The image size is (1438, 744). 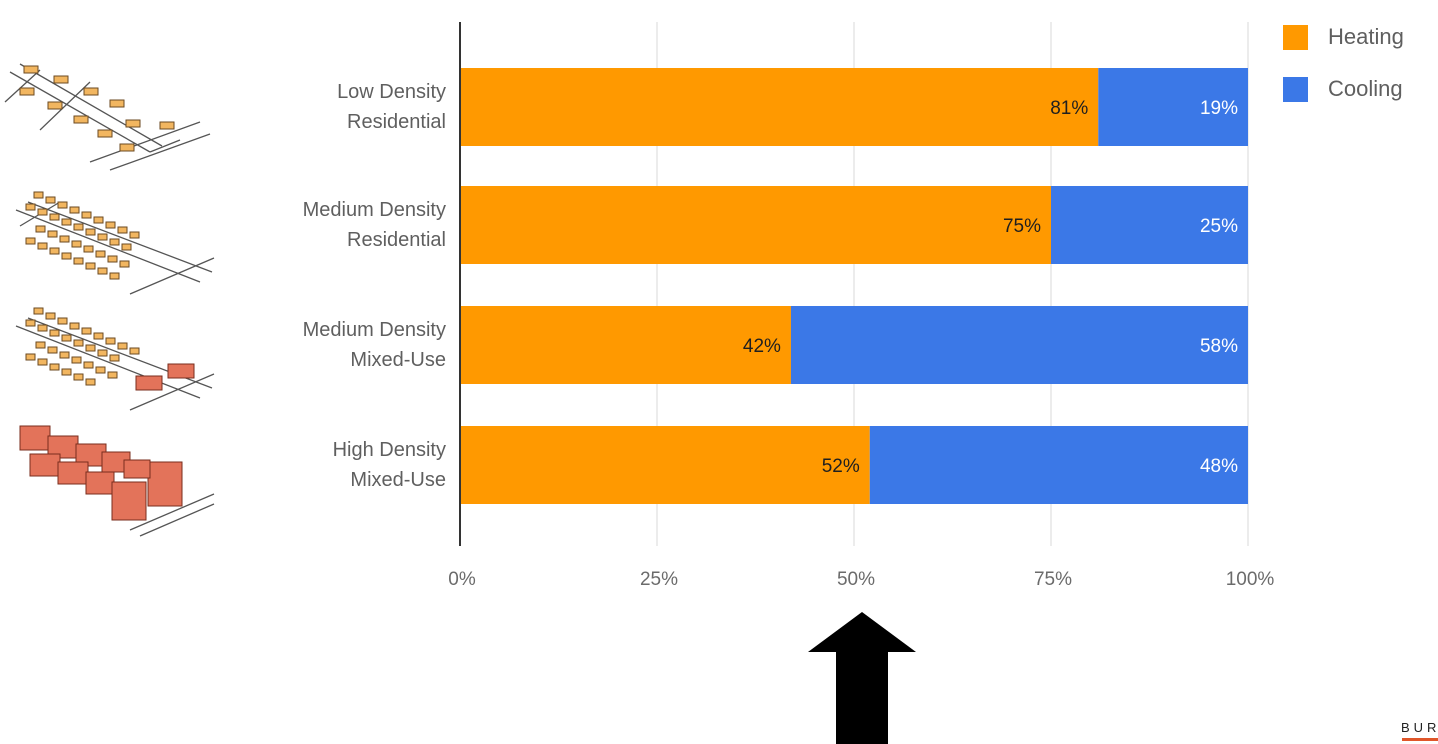 I want to click on legend-item-cooling: Cooling, so click(x=1343, y=89).